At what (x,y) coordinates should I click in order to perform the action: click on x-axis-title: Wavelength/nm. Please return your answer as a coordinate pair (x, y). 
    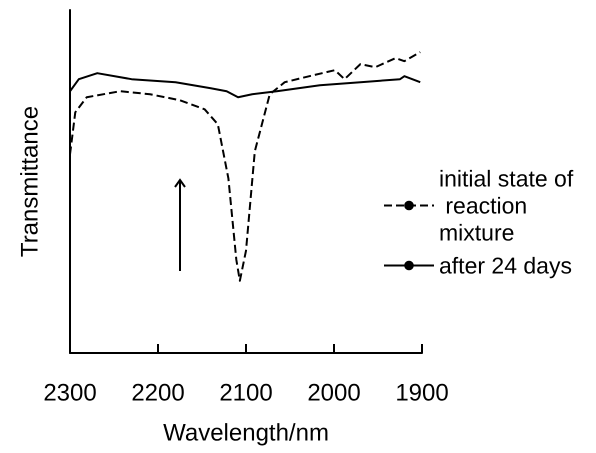
    Looking at the image, I should click on (246, 433).